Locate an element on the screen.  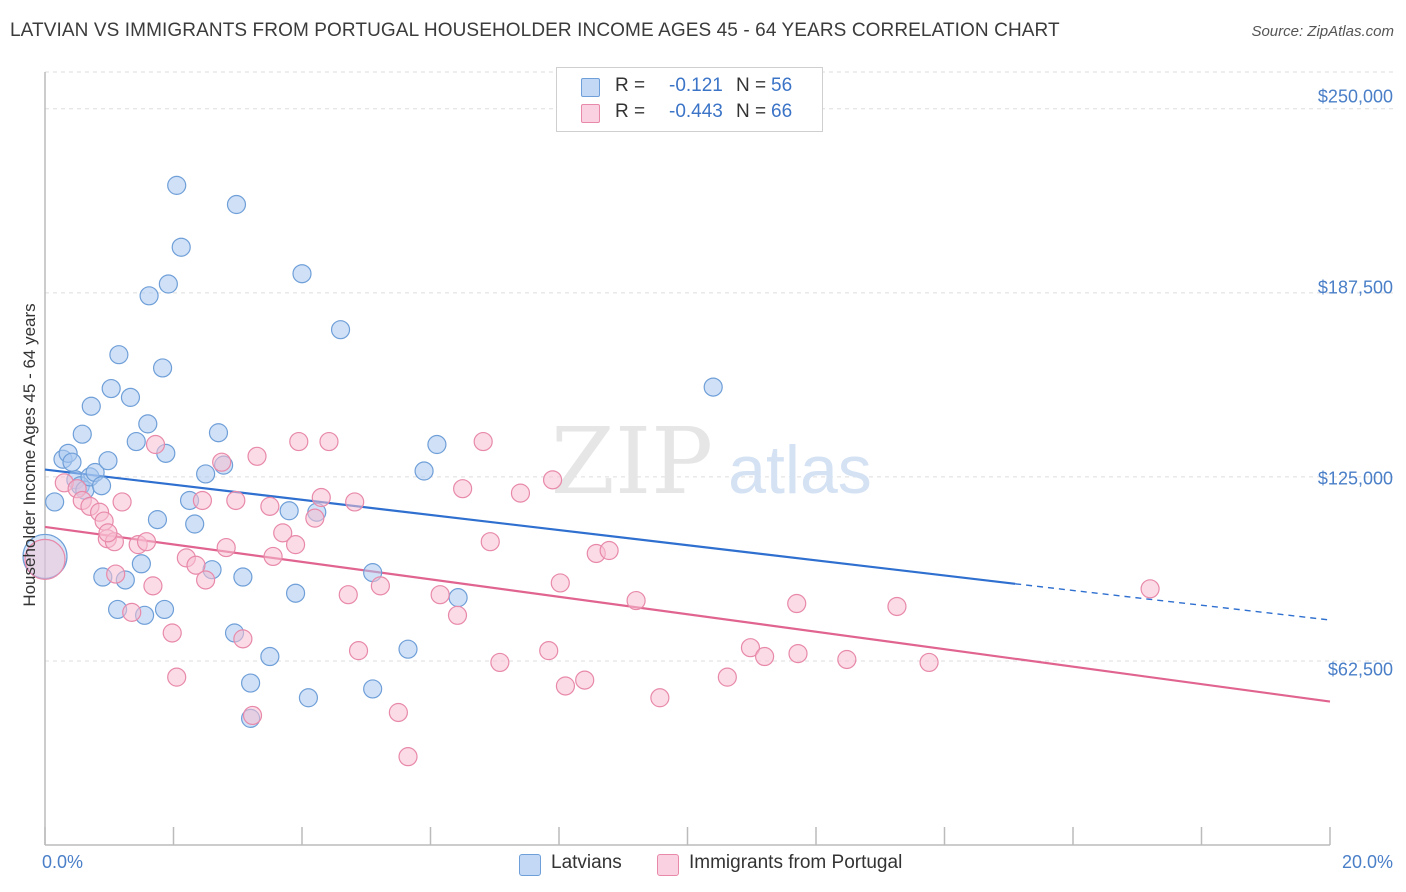
x-tick-label-max: 20.0% is located at coordinates (1367, 862).